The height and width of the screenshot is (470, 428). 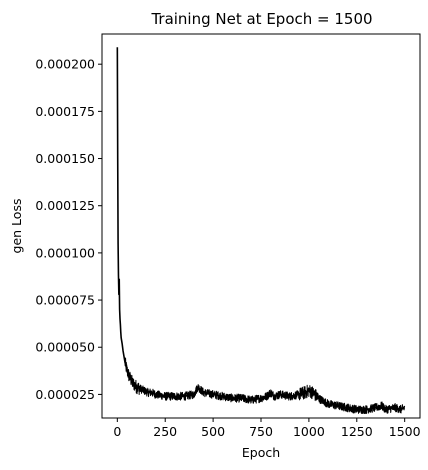 I want to click on x-tick-label: 250, so click(x=165, y=431).